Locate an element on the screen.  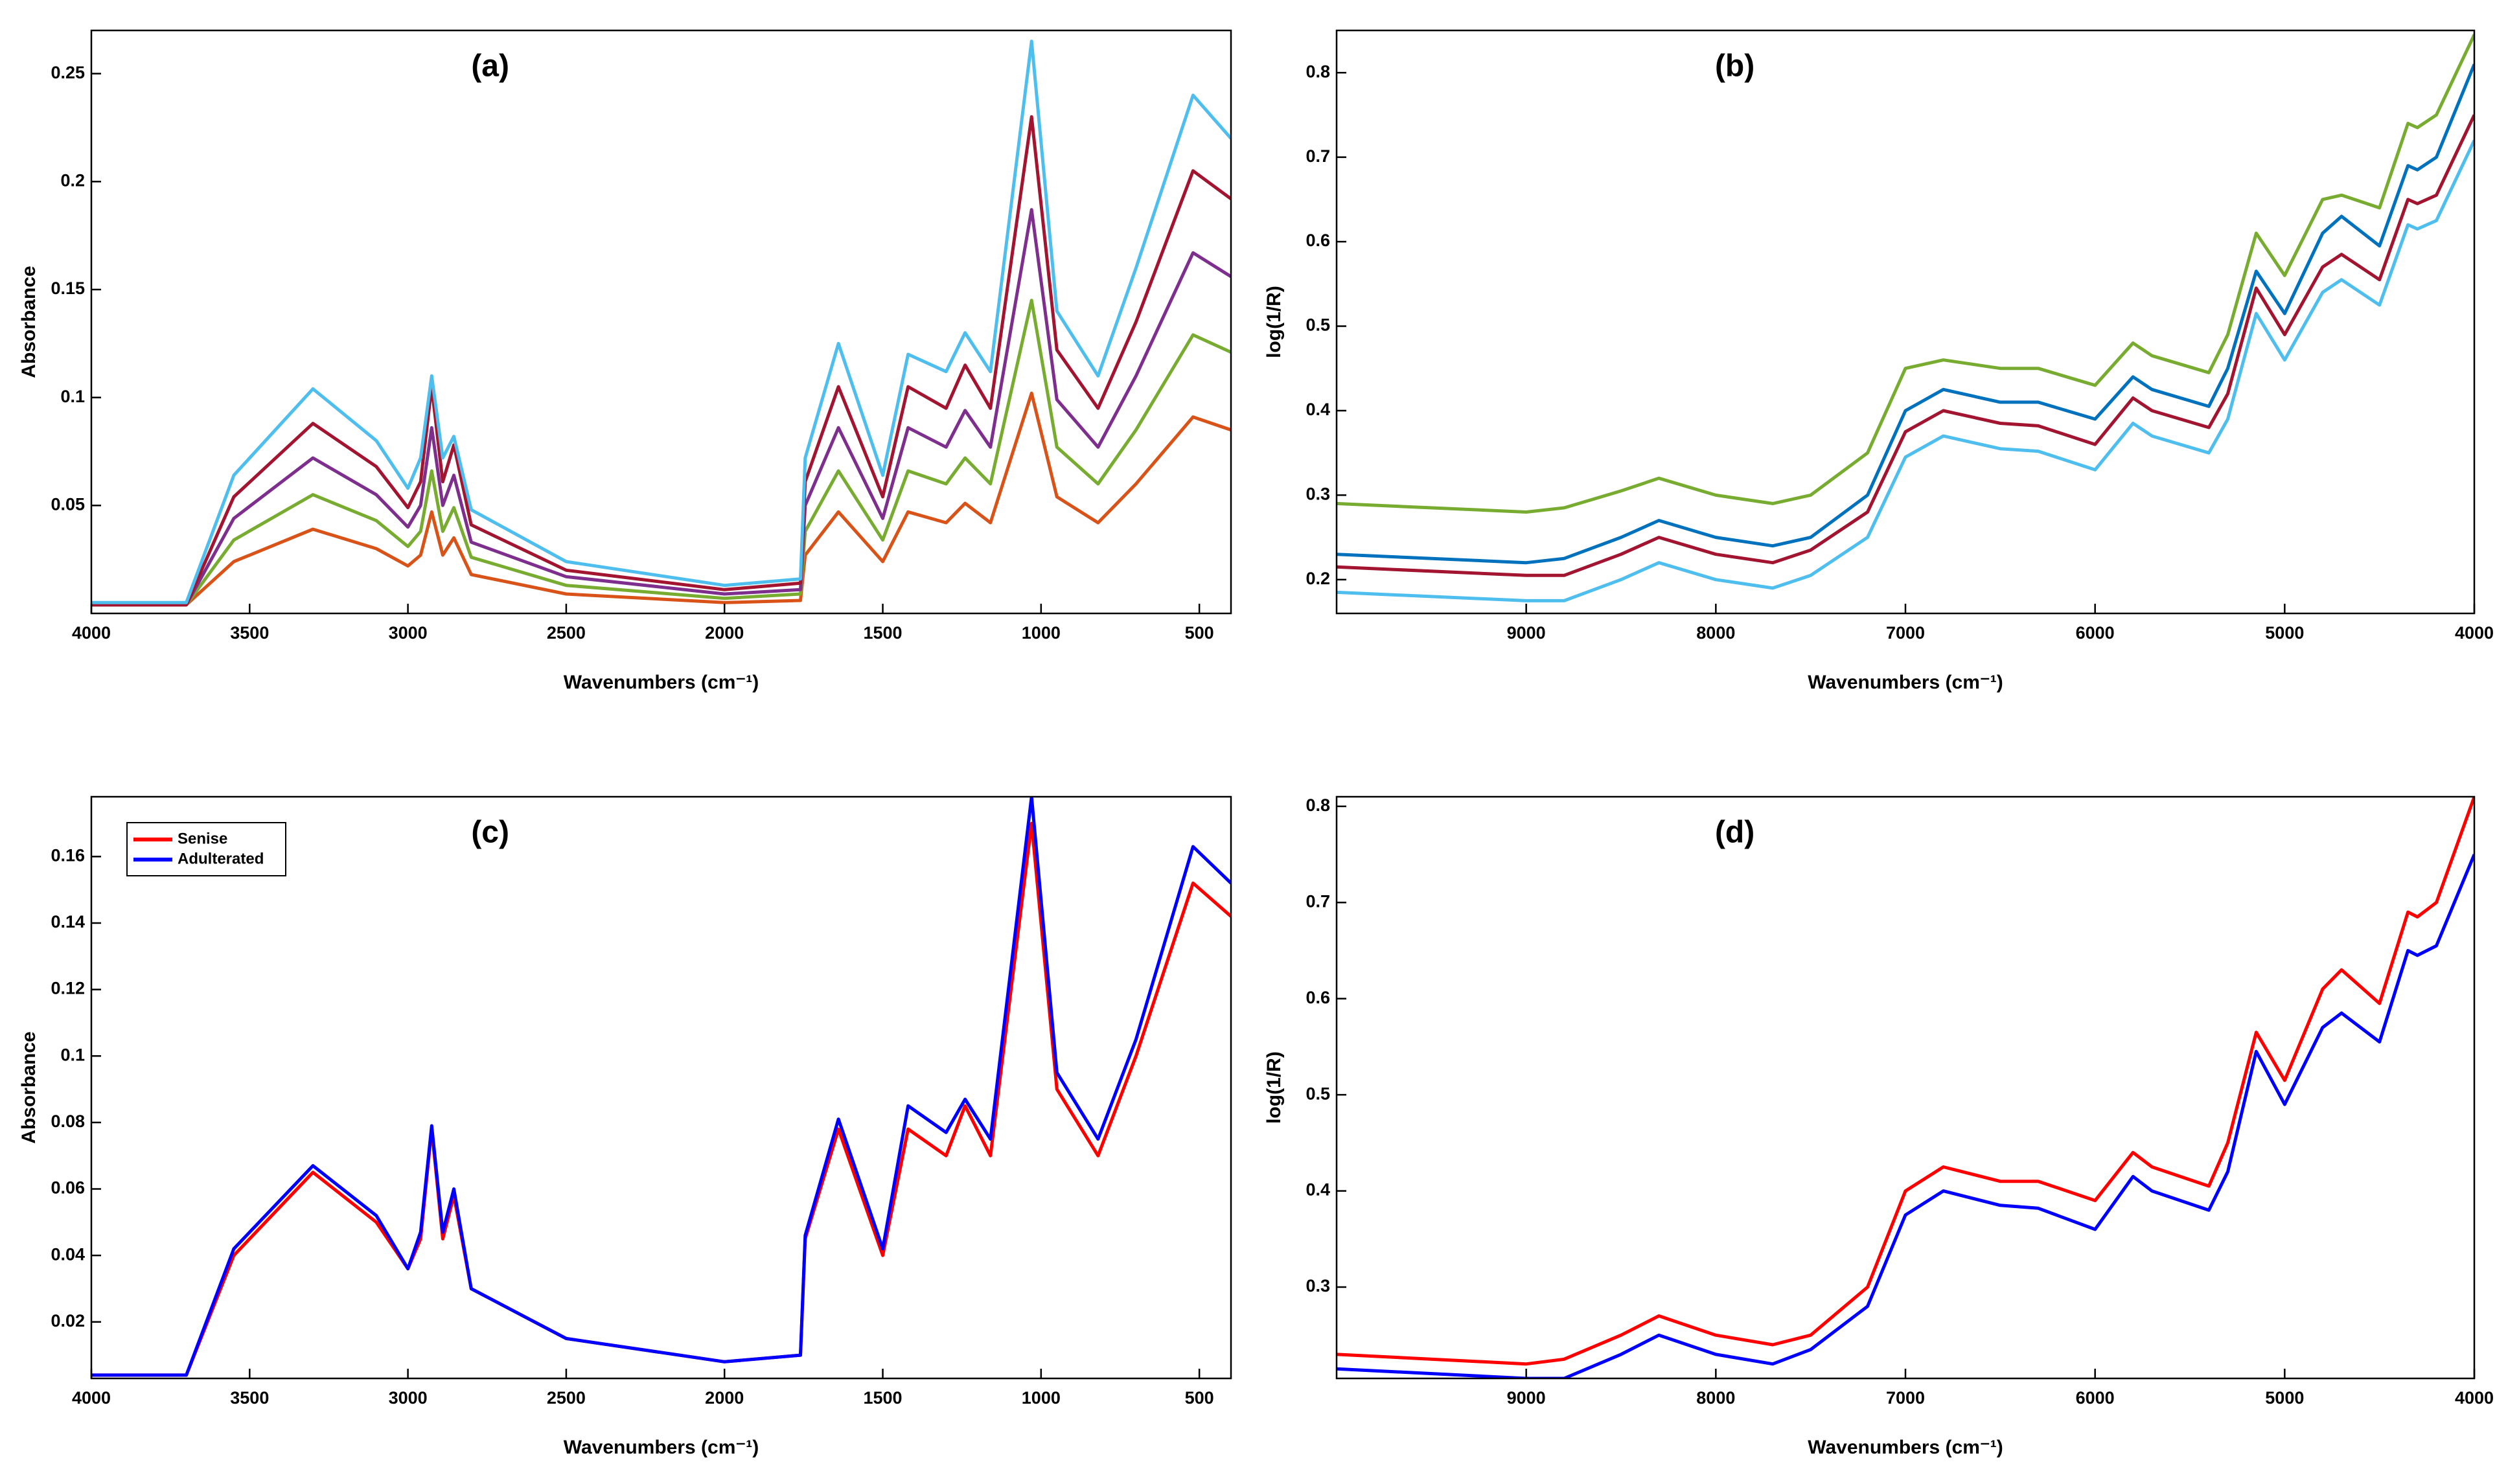
y-tick-label: 0.16 is located at coordinates (68, 855).